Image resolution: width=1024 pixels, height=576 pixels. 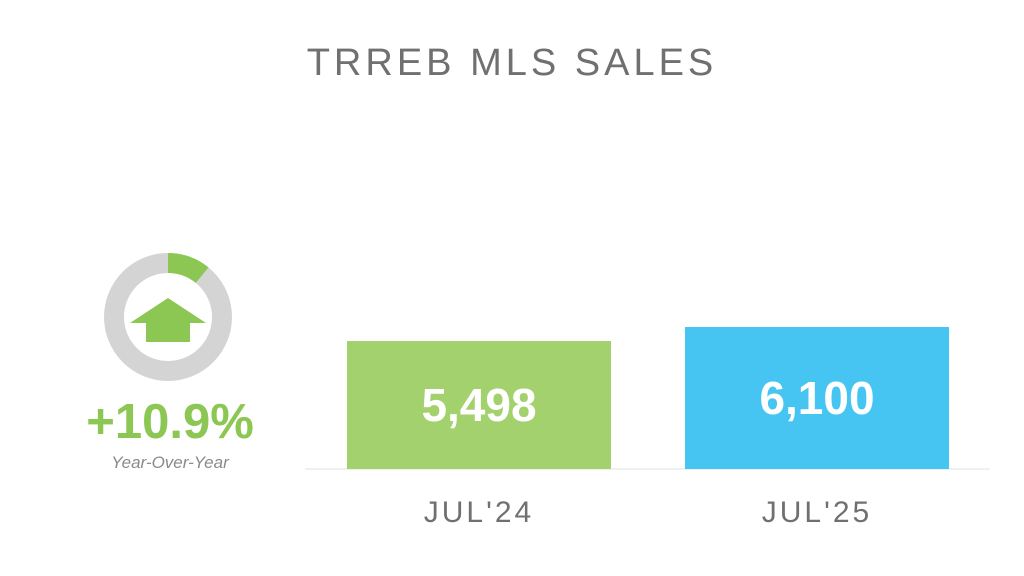 I want to click on bar-value-label-1: 6,100, so click(x=816, y=398).